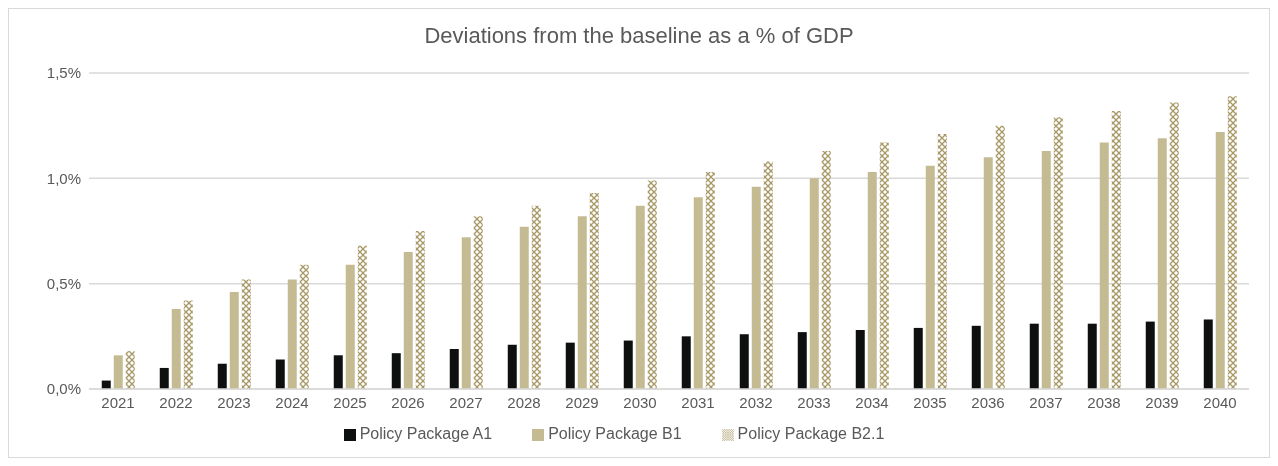 The height and width of the screenshot is (466, 1278). Describe the element at coordinates (930, 402) in the screenshot. I see `x-tick-label: 2035` at that location.